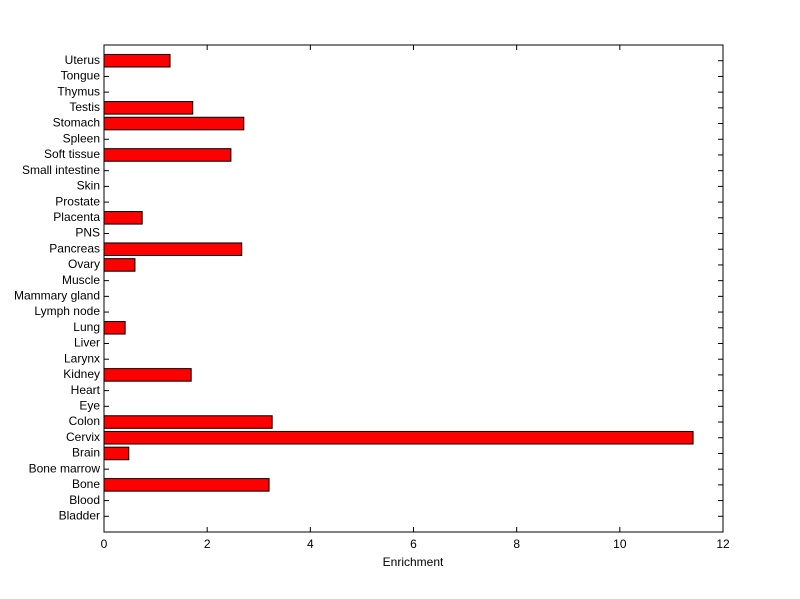  Describe the element at coordinates (84, 421) in the screenshot. I see `y-tick-label: Colon` at that location.